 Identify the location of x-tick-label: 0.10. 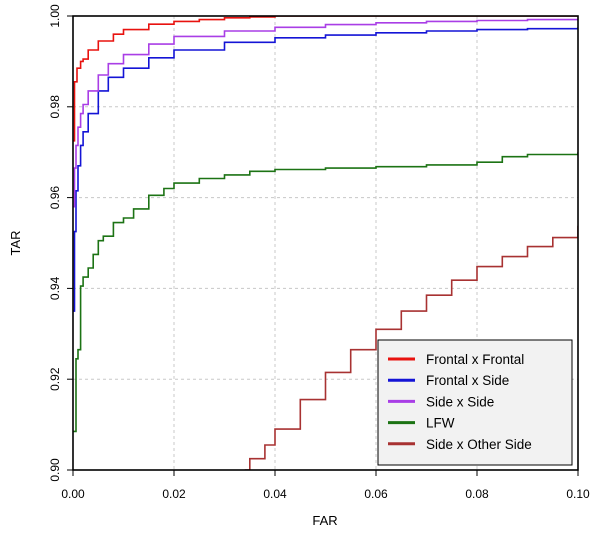
(578, 494).